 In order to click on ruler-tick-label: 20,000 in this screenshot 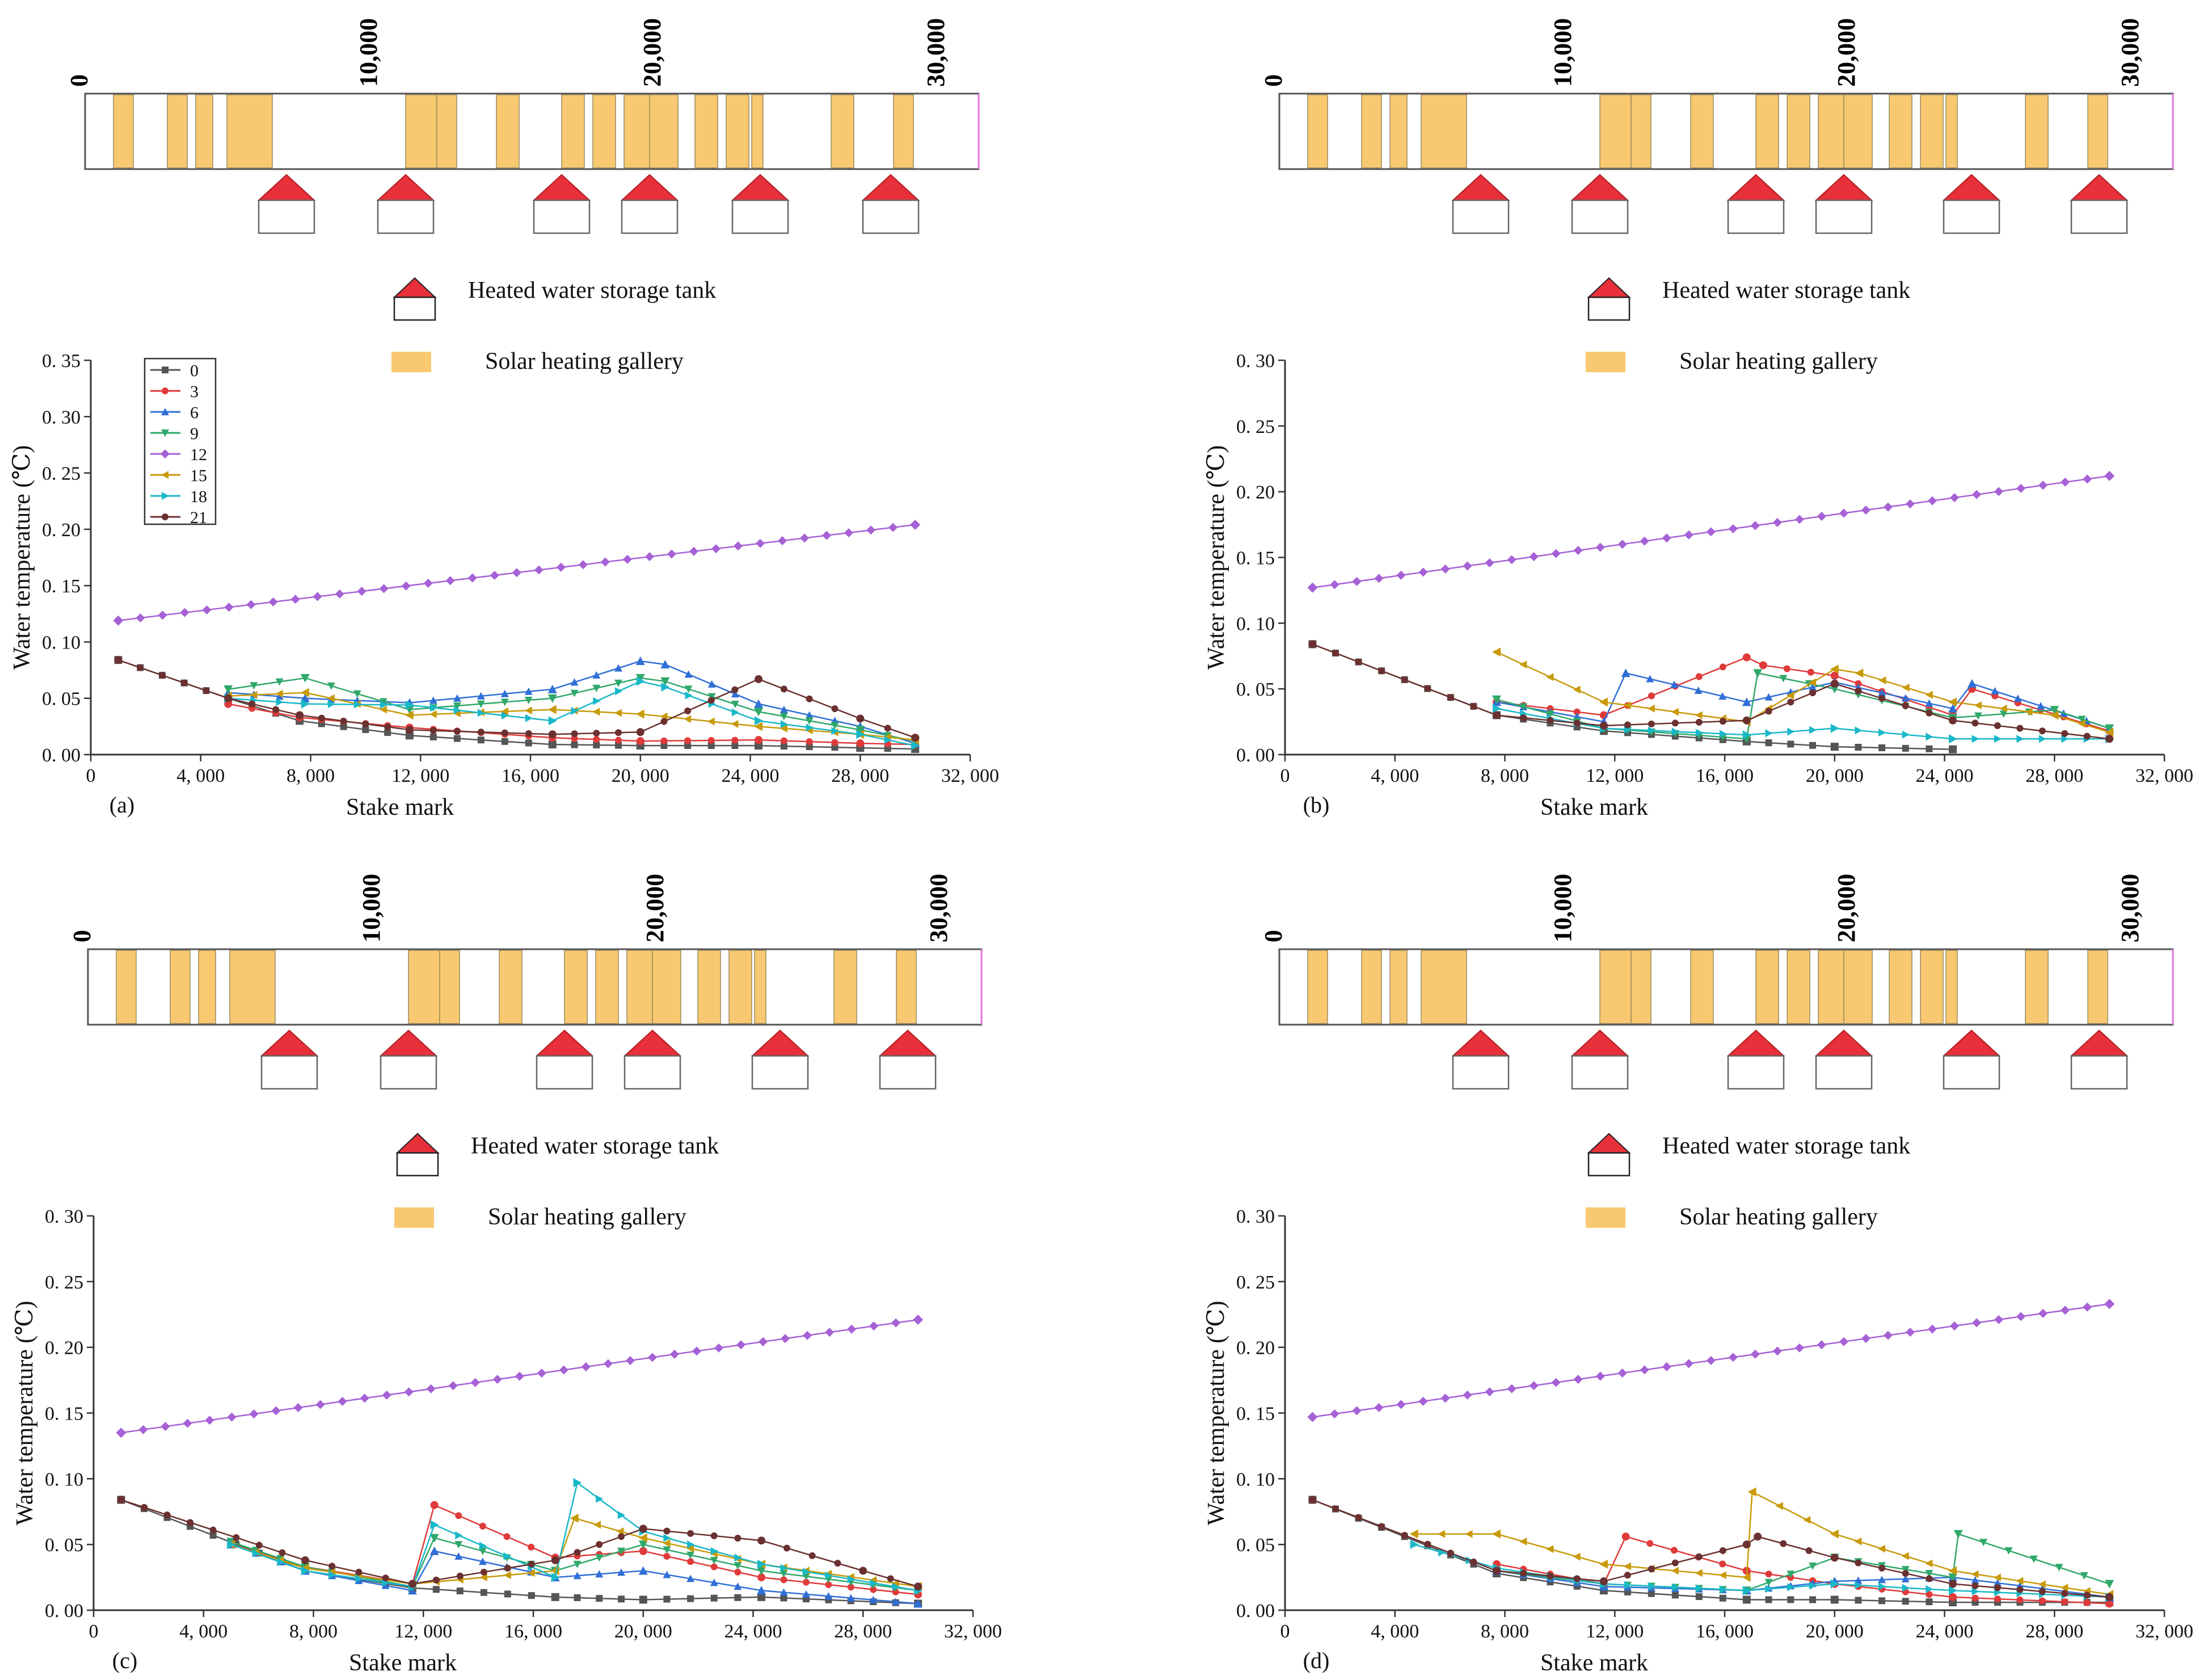, I will do `click(655, 908)`.